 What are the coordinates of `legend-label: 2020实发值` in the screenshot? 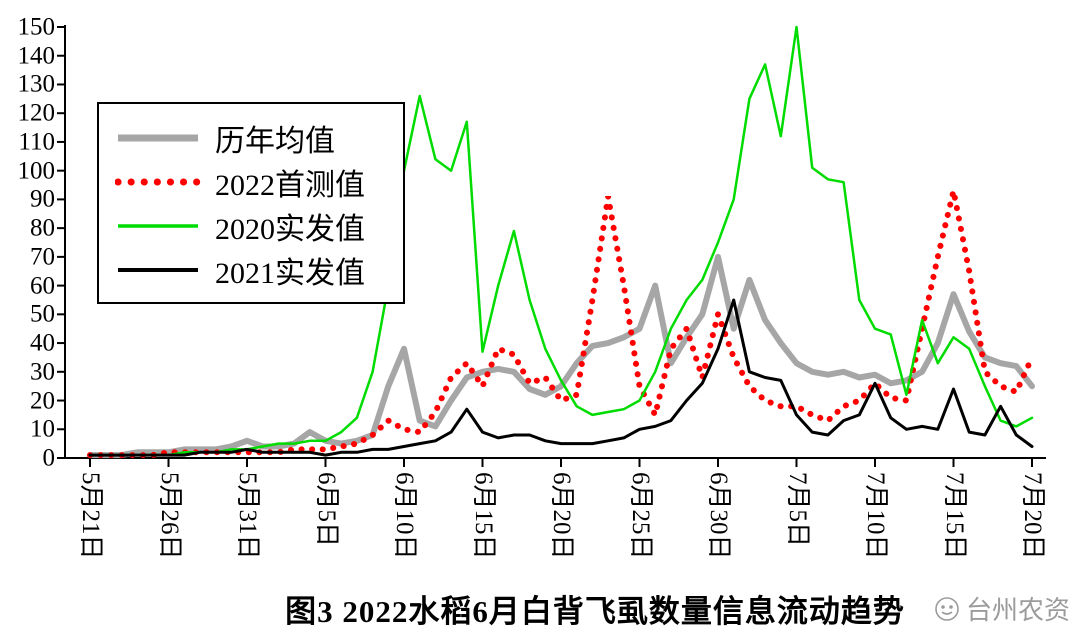 It's located at (290, 229).